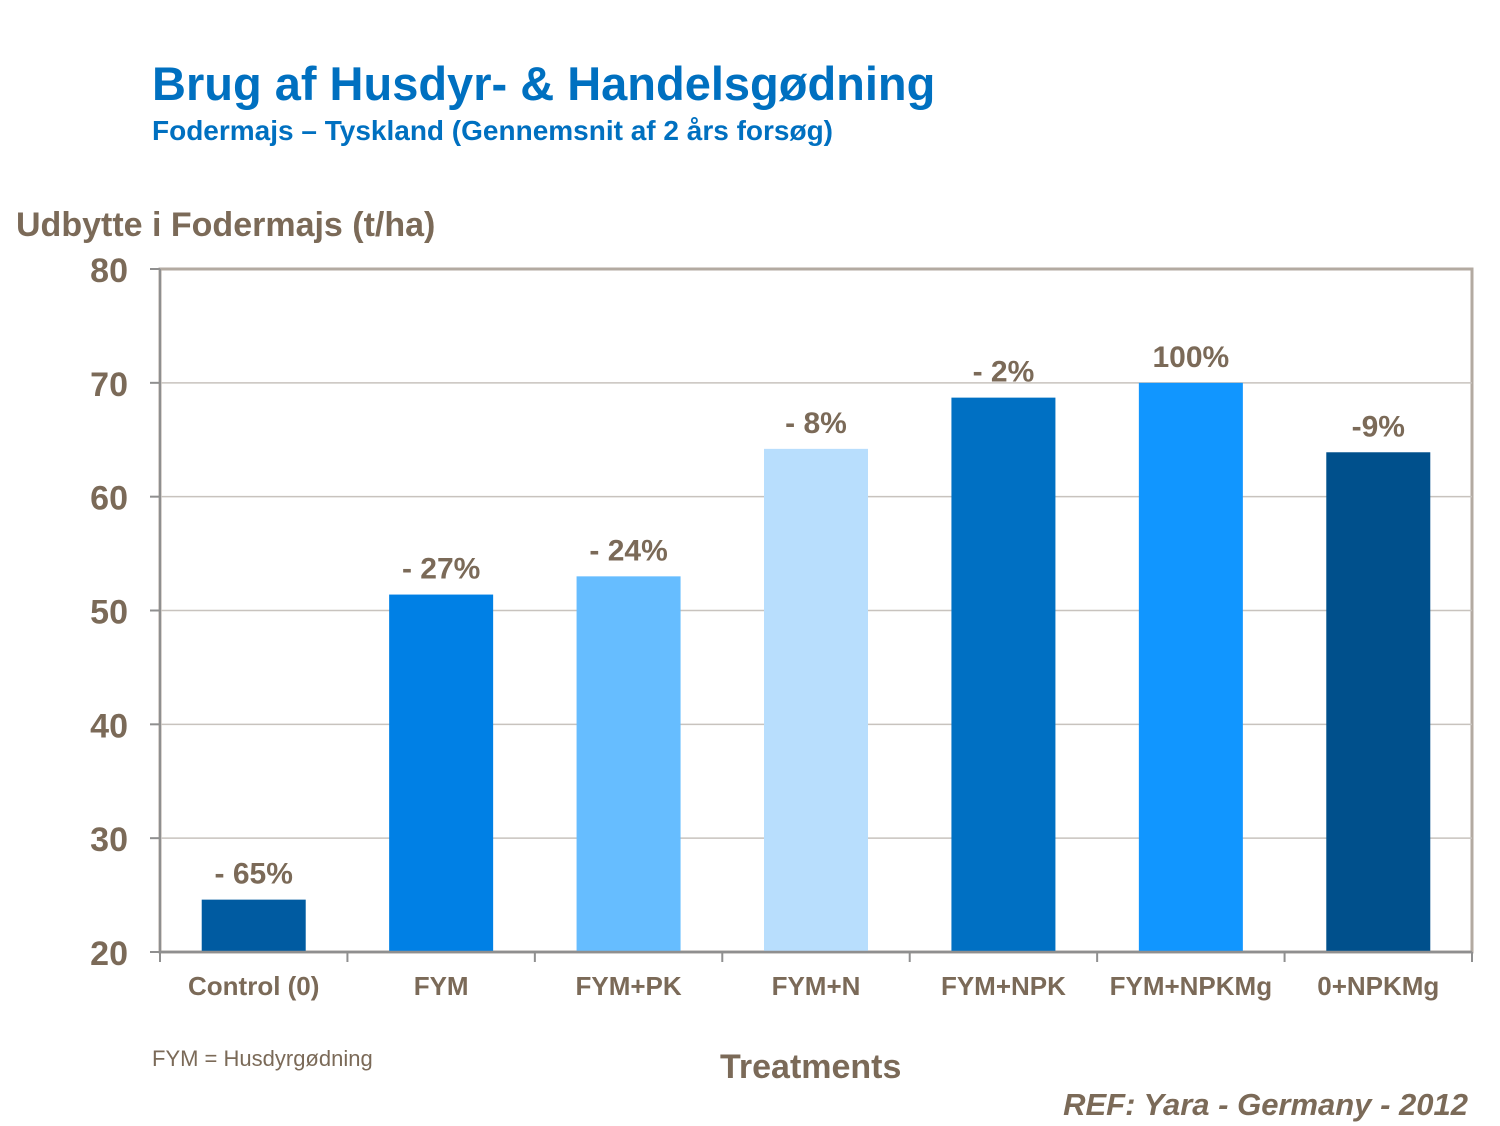 The image size is (1500, 1126). I want to click on y-tick-label: 60, so click(109, 499).